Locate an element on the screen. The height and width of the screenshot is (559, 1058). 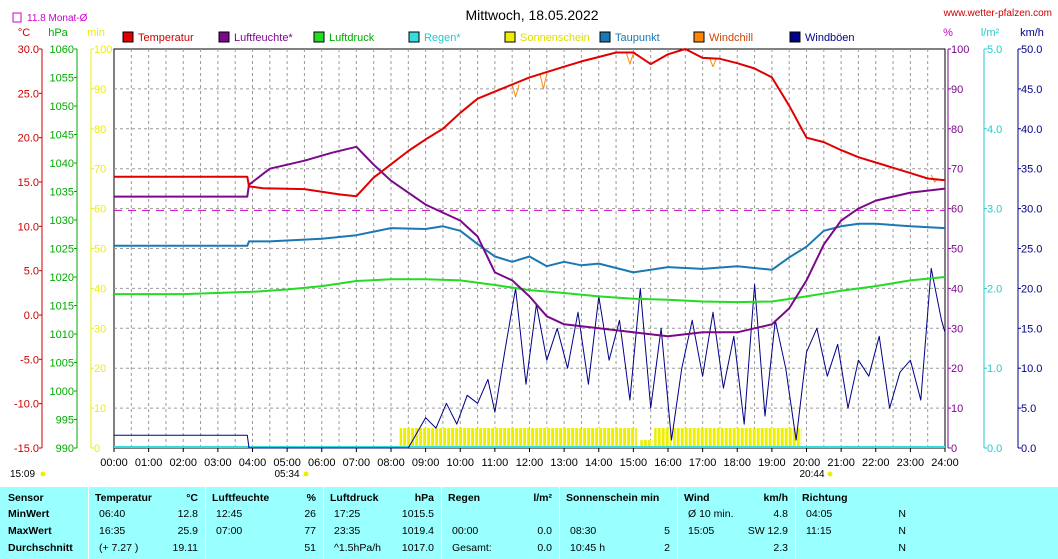
sunshine-bar is located at coordinates (737, 438).